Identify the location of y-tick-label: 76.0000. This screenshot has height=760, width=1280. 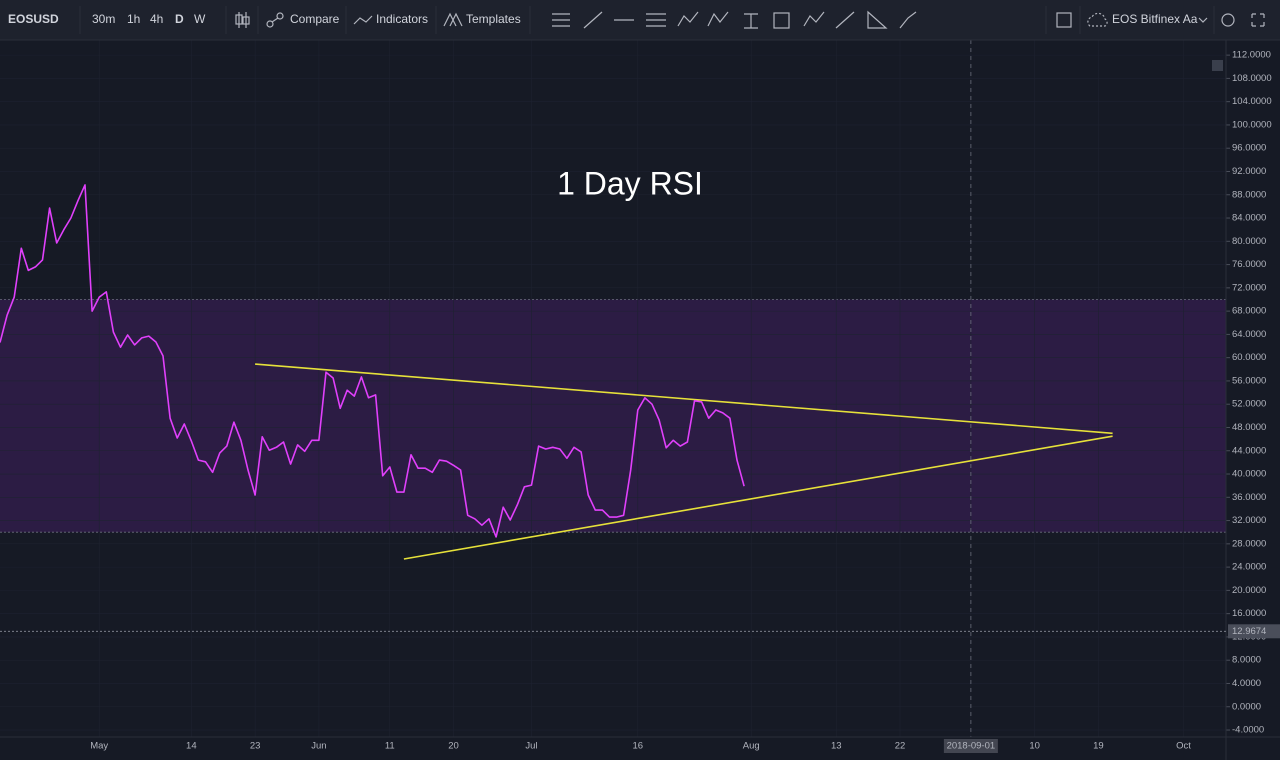
(1249, 264).